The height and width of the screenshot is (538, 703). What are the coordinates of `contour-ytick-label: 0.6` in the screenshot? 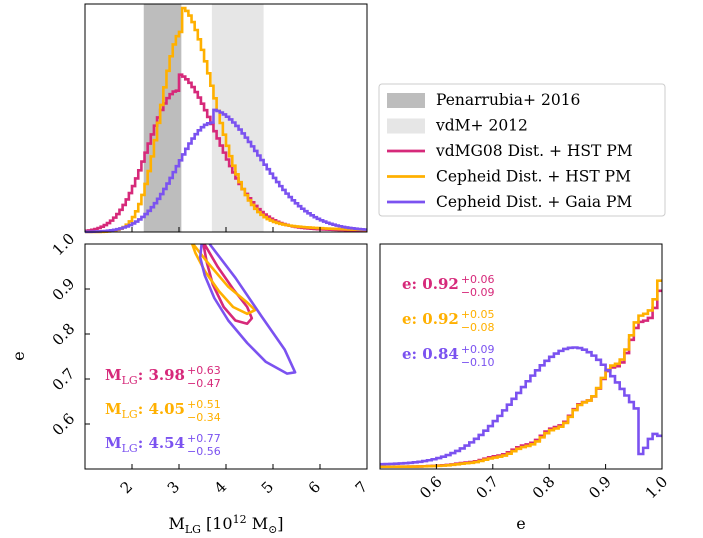 It's located at (64, 425).